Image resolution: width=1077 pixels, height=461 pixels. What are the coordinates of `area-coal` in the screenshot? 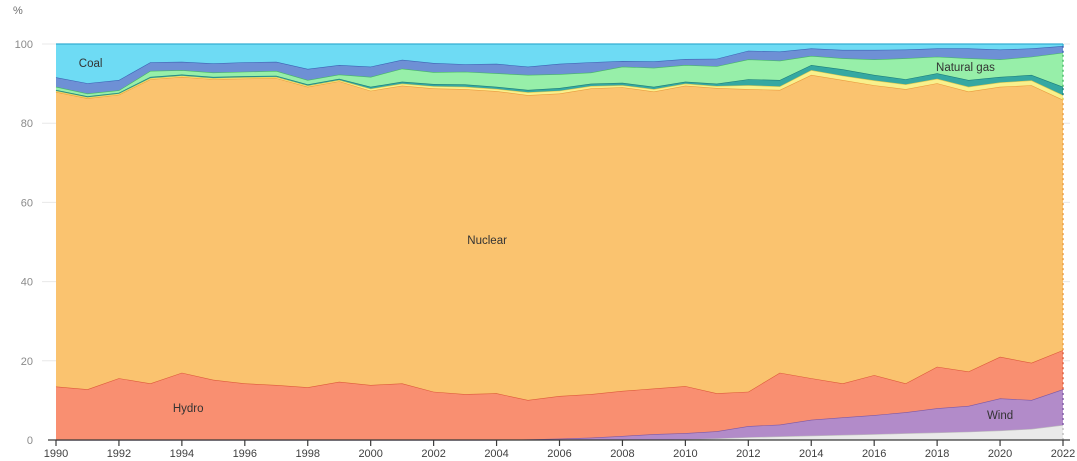 It's located at (559, 64).